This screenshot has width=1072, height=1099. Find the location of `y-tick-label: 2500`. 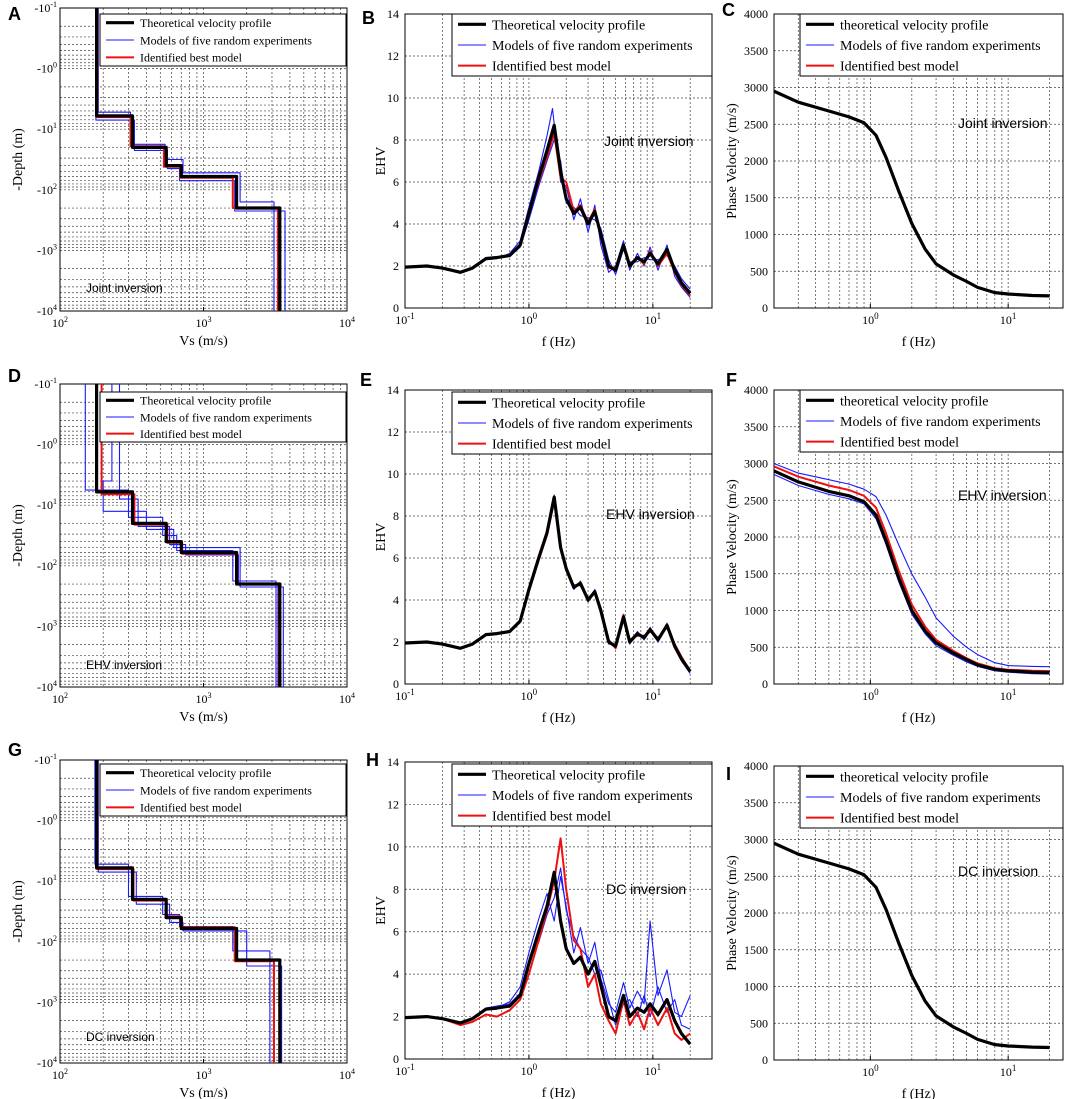

y-tick-label: 2500 is located at coordinates (756, 500).